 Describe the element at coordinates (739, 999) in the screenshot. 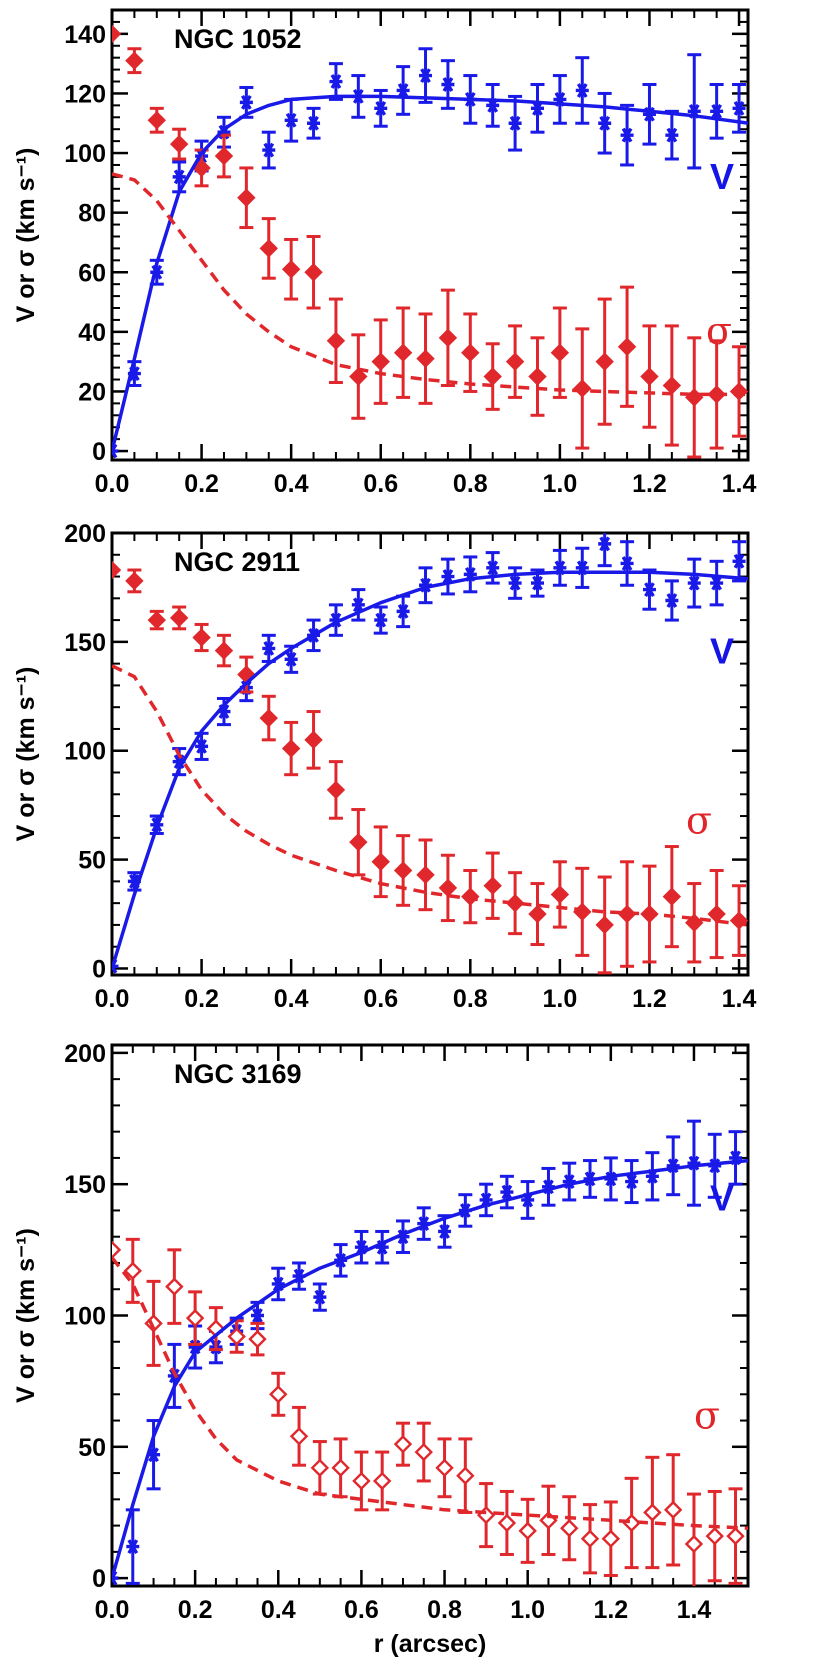

I see `x-tick-label: 1.4` at that location.